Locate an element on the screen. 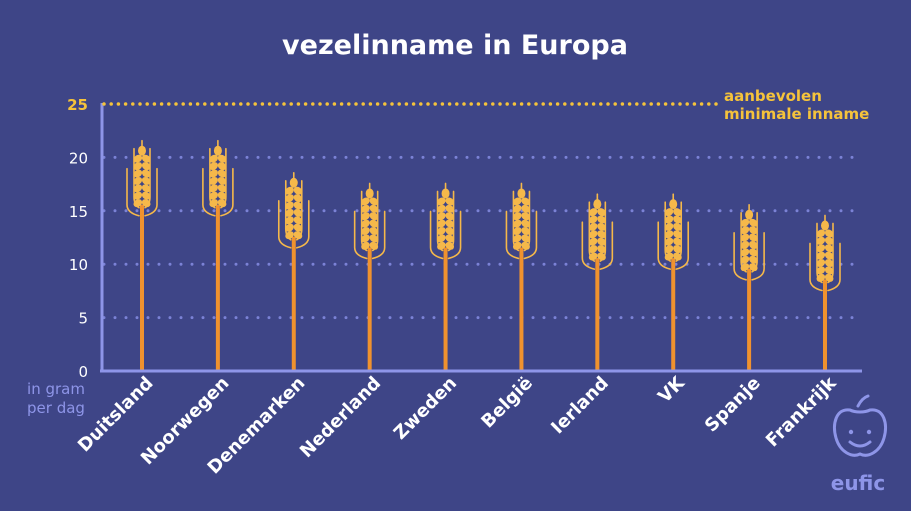 The height and width of the screenshot is (511, 911). x-tick-label: Zweden is located at coordinates (425, 408).